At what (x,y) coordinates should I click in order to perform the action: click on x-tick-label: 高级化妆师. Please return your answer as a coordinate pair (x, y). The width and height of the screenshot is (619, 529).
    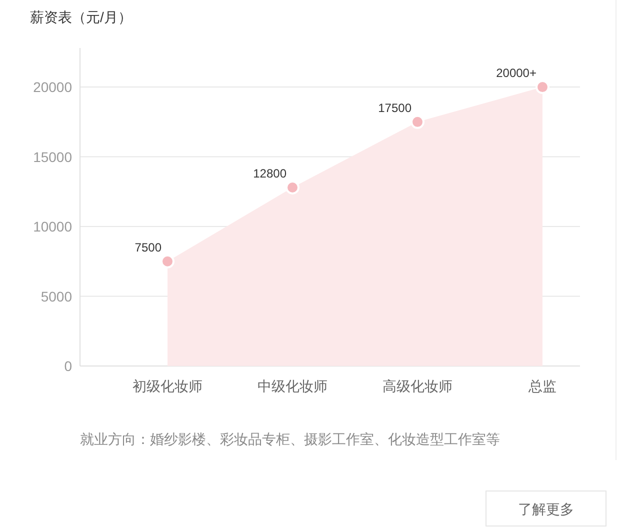
    Looking at the image, I should click on (417, 386).